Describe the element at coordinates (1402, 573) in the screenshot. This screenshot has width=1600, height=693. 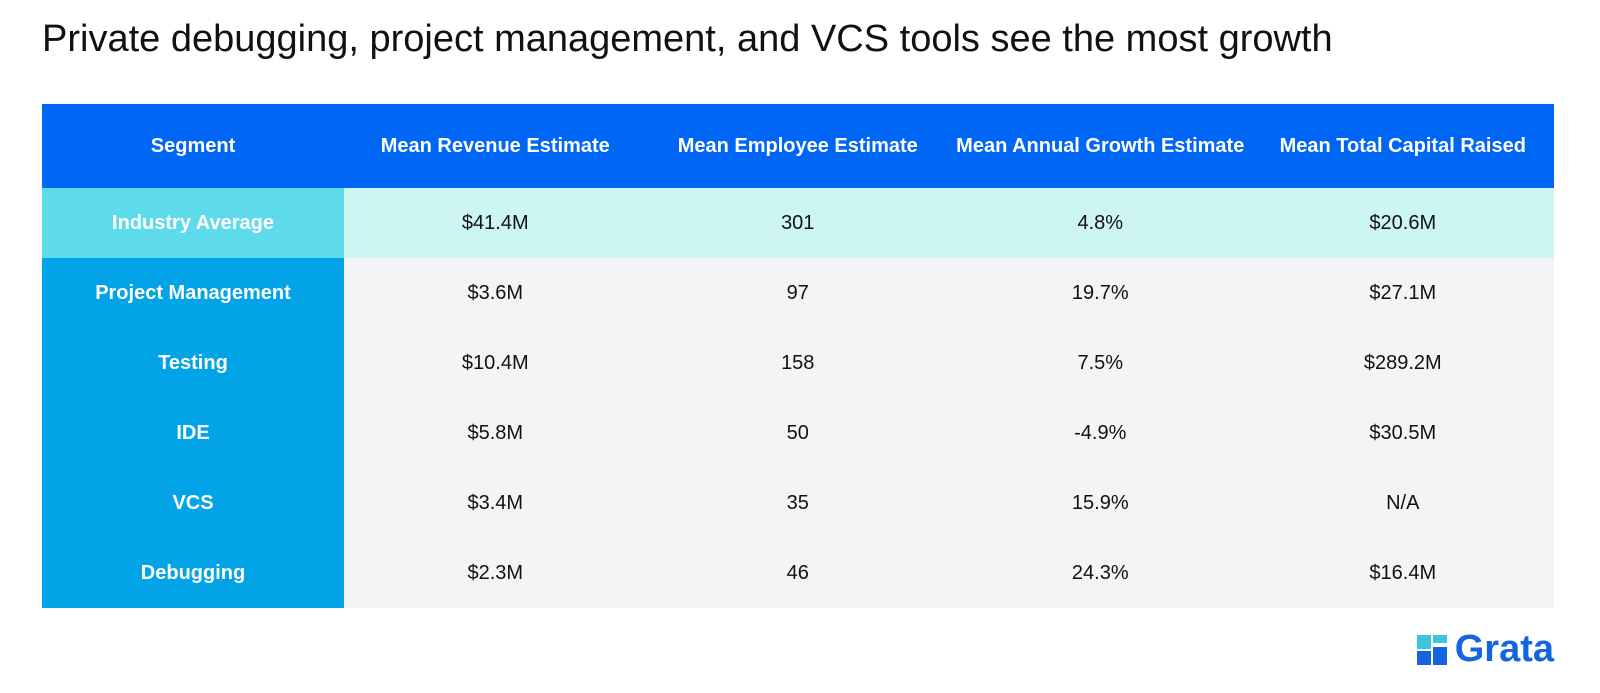
I see `value-cell: $16.4M` at that location.